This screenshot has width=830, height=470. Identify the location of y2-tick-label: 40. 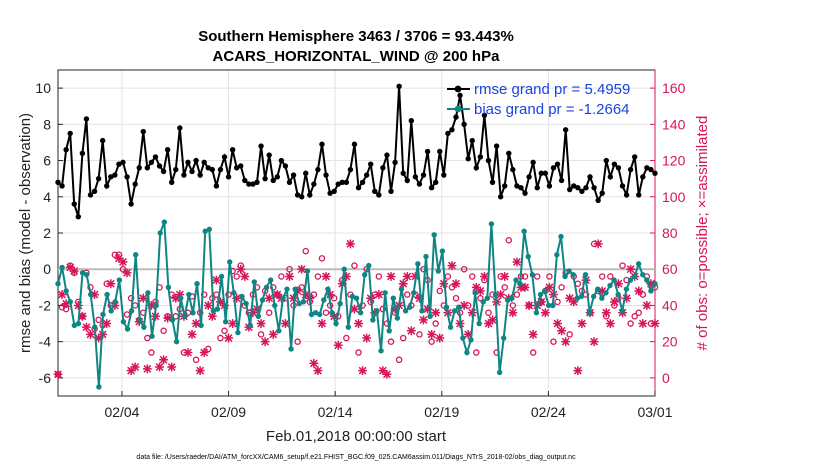
(670, 305).